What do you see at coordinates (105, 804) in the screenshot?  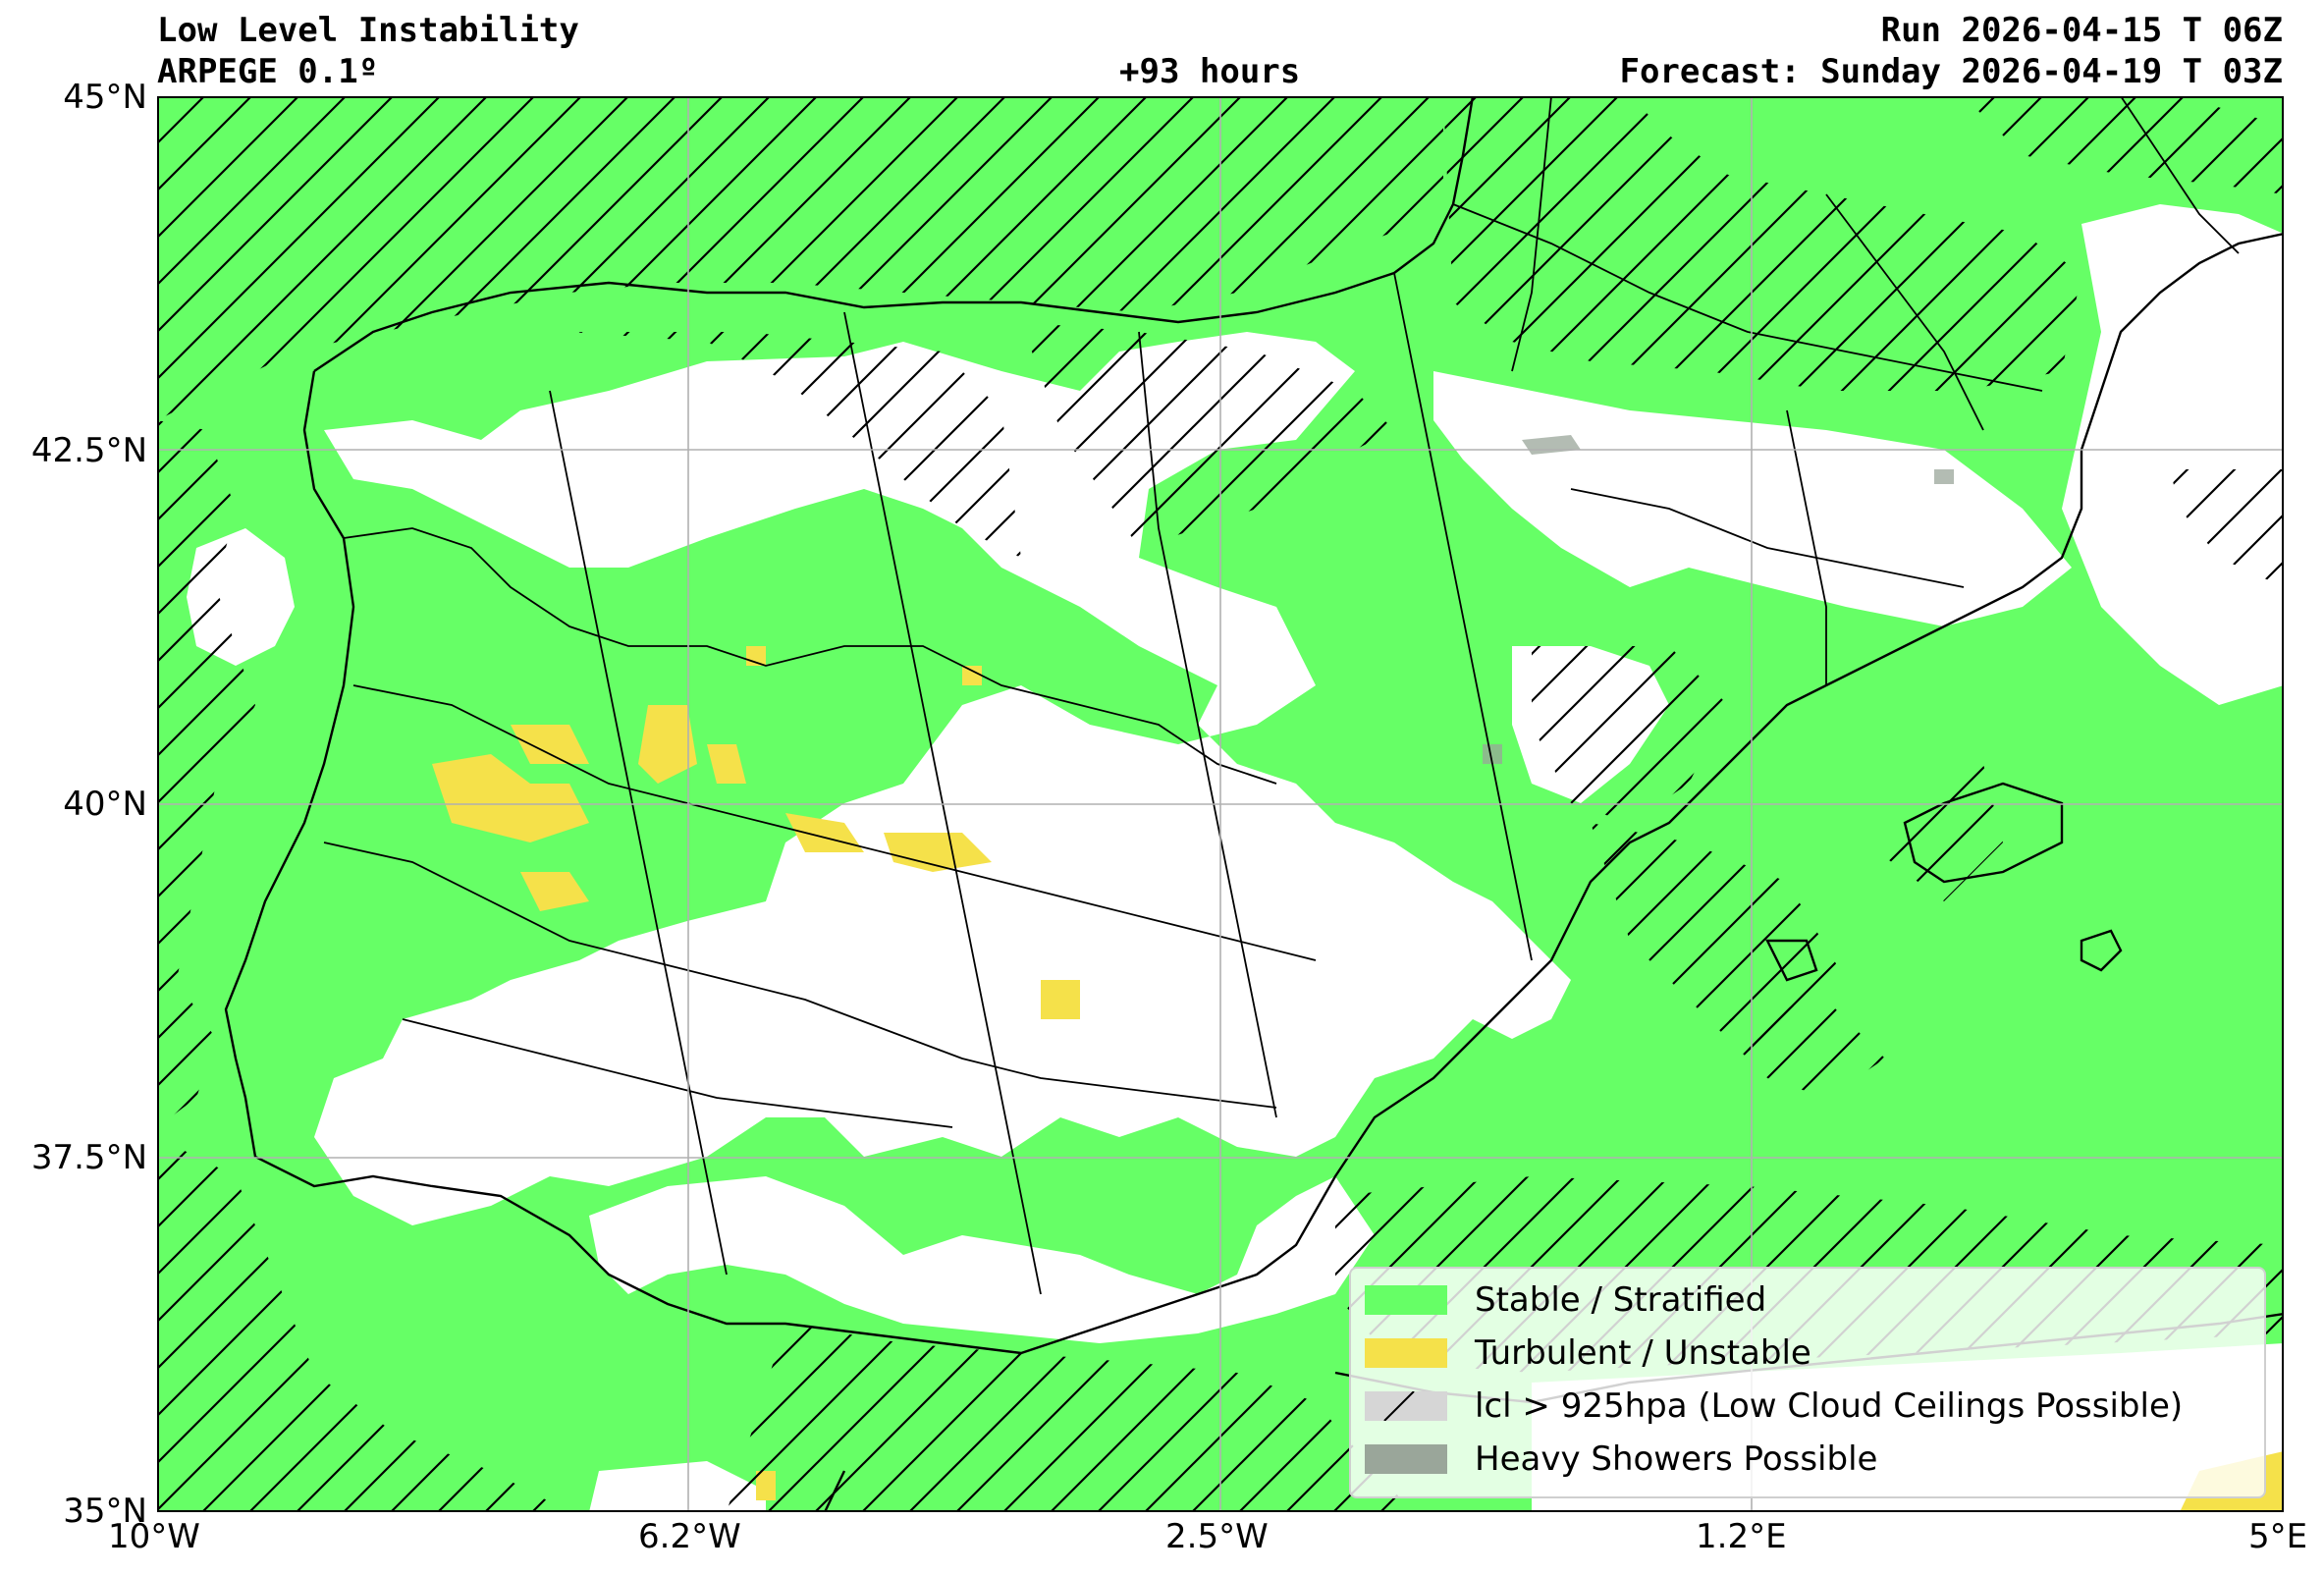 I see `lat-tick-label: 40°N` at bounding box center [105, 804].